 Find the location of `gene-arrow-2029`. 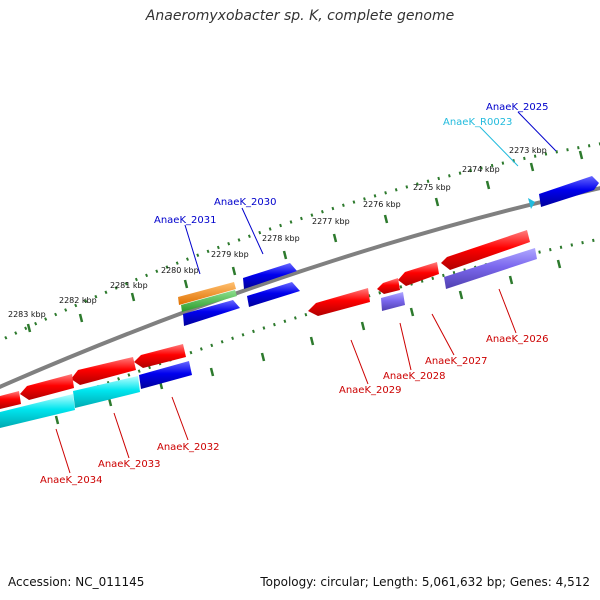

gene-arrow-2029 is located at coordinates (339, 302).